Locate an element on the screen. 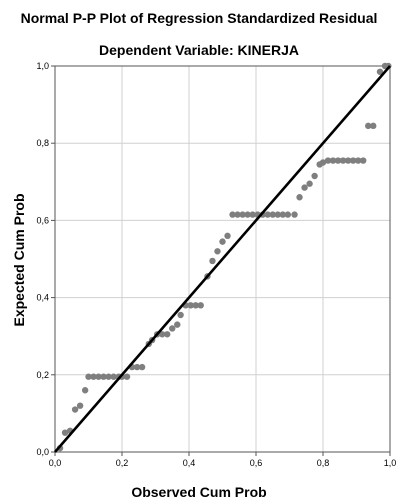 This screenshot has width=398, height=500. x-tick-label: 0,4 is located at coordinates (189, 463).